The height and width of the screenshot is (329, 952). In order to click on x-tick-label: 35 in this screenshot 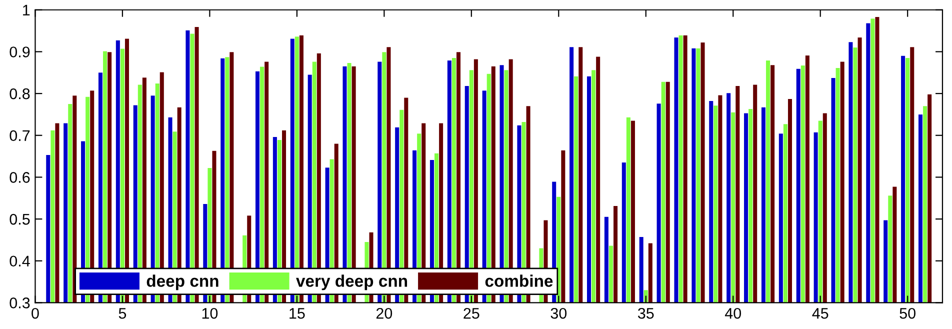, I will do `click(646, 313)`.